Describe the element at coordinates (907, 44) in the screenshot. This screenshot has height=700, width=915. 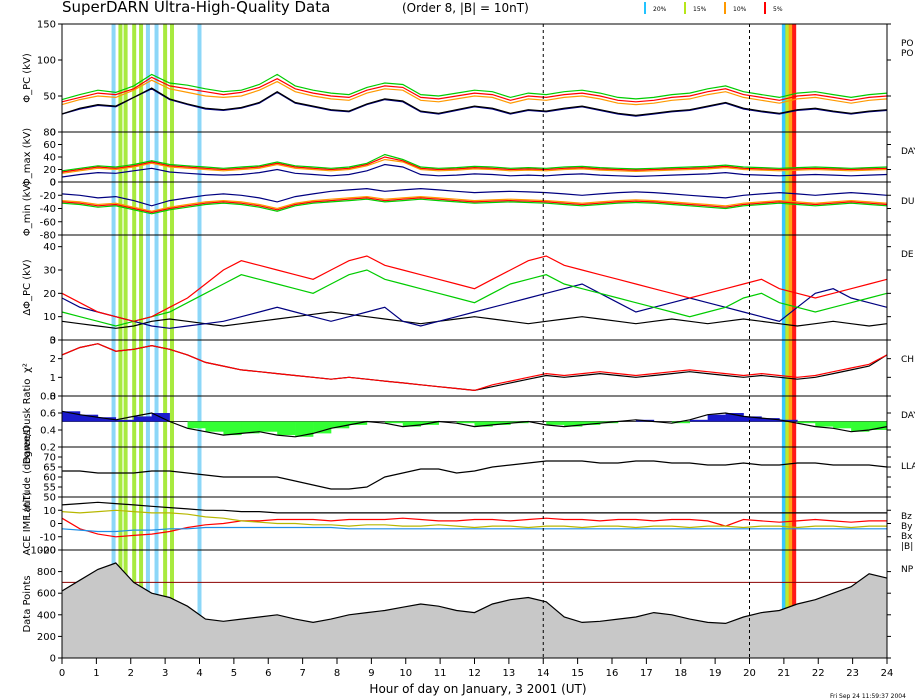
I see `side-label-phi_pc-0: PO` at that location.